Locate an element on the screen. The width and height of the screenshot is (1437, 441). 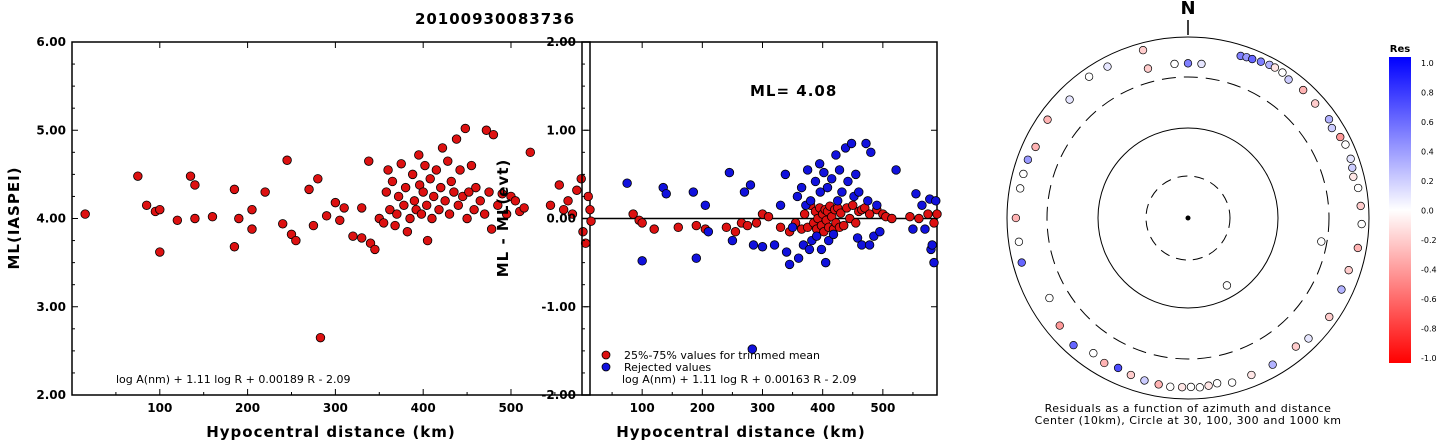
panel2-xtick-label: 200 is located at coordinates (702, 408).